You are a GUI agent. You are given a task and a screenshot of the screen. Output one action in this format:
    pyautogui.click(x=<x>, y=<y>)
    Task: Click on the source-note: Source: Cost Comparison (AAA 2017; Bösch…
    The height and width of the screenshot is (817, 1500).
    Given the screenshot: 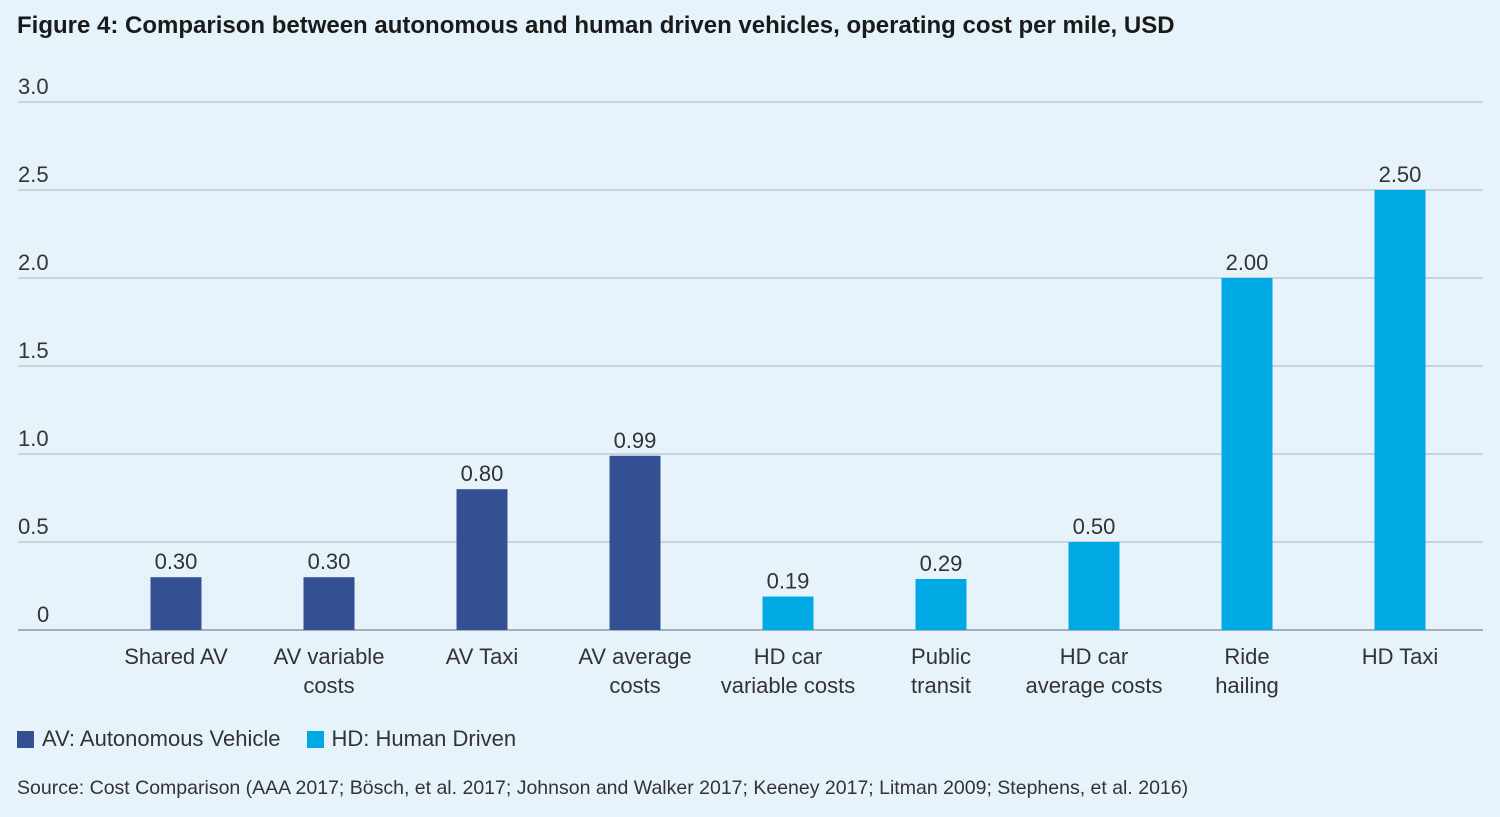 What is the action you would take?
    pyautogui.click(x=603, y=788)
    